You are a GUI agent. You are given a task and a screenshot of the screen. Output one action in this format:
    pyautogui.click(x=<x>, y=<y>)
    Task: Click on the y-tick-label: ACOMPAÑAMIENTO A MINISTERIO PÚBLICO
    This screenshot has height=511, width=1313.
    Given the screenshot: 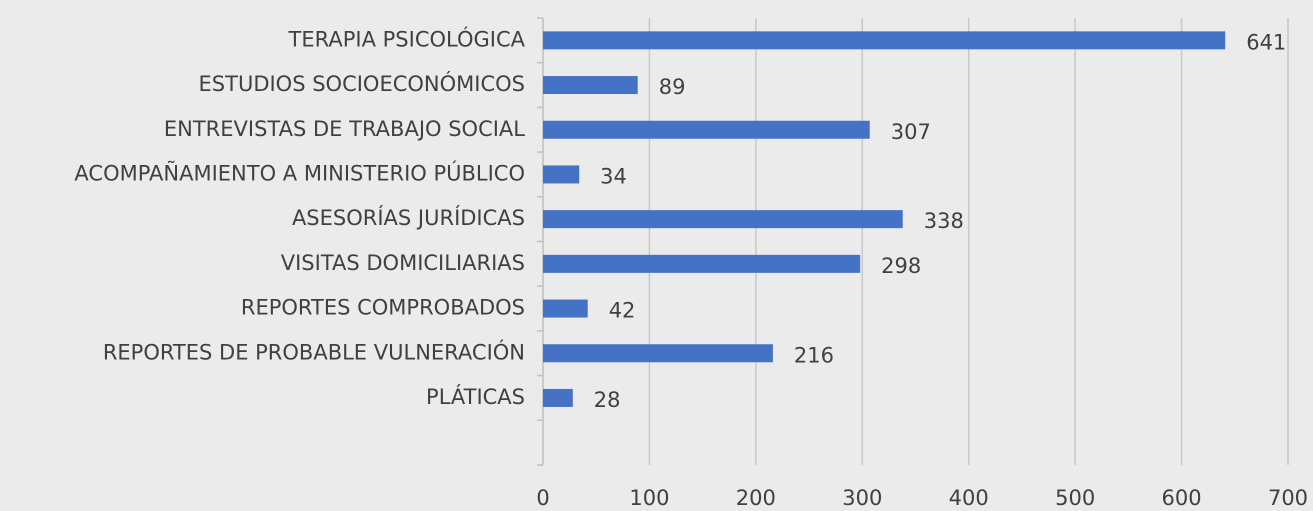 What is the action you would take?
    pyautogui.click(x=299, y=172)
    